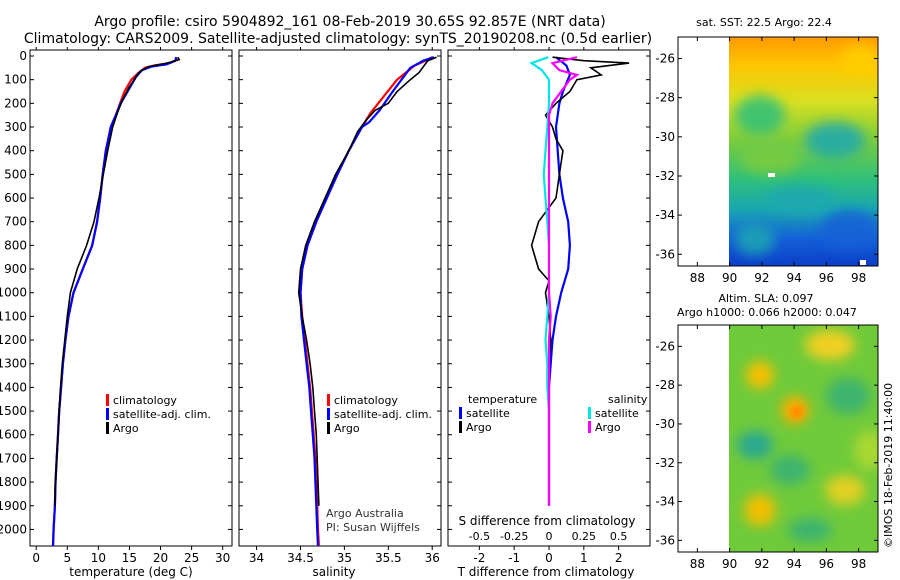 This screenshot has width=900, height=580. I want to click on depth-tick-label: 600, so click(15, 198).